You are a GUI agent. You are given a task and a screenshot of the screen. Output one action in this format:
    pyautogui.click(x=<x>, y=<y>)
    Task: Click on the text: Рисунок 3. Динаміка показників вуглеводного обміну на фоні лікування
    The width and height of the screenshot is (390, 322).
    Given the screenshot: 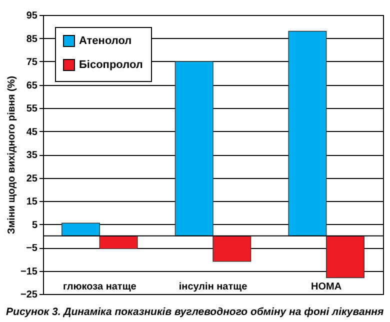 What is the action you would take?
    pyautogui.click(x=195, y=312)
    